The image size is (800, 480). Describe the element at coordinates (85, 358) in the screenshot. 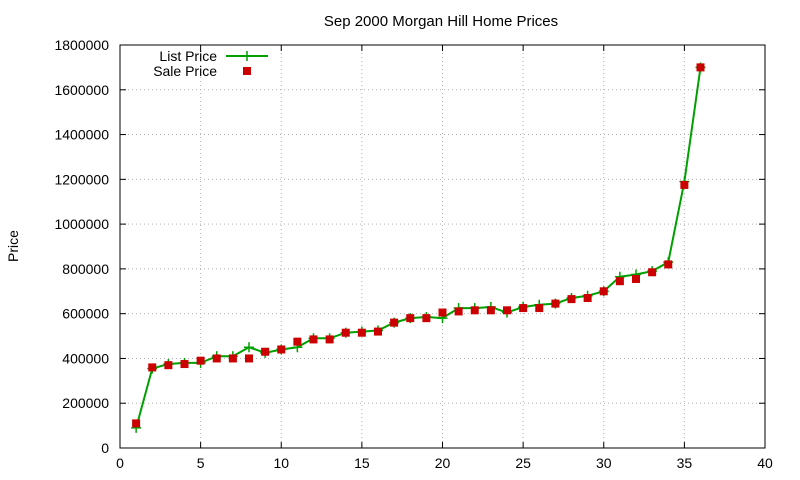

I see `y-tick-label: 400000` at that location.